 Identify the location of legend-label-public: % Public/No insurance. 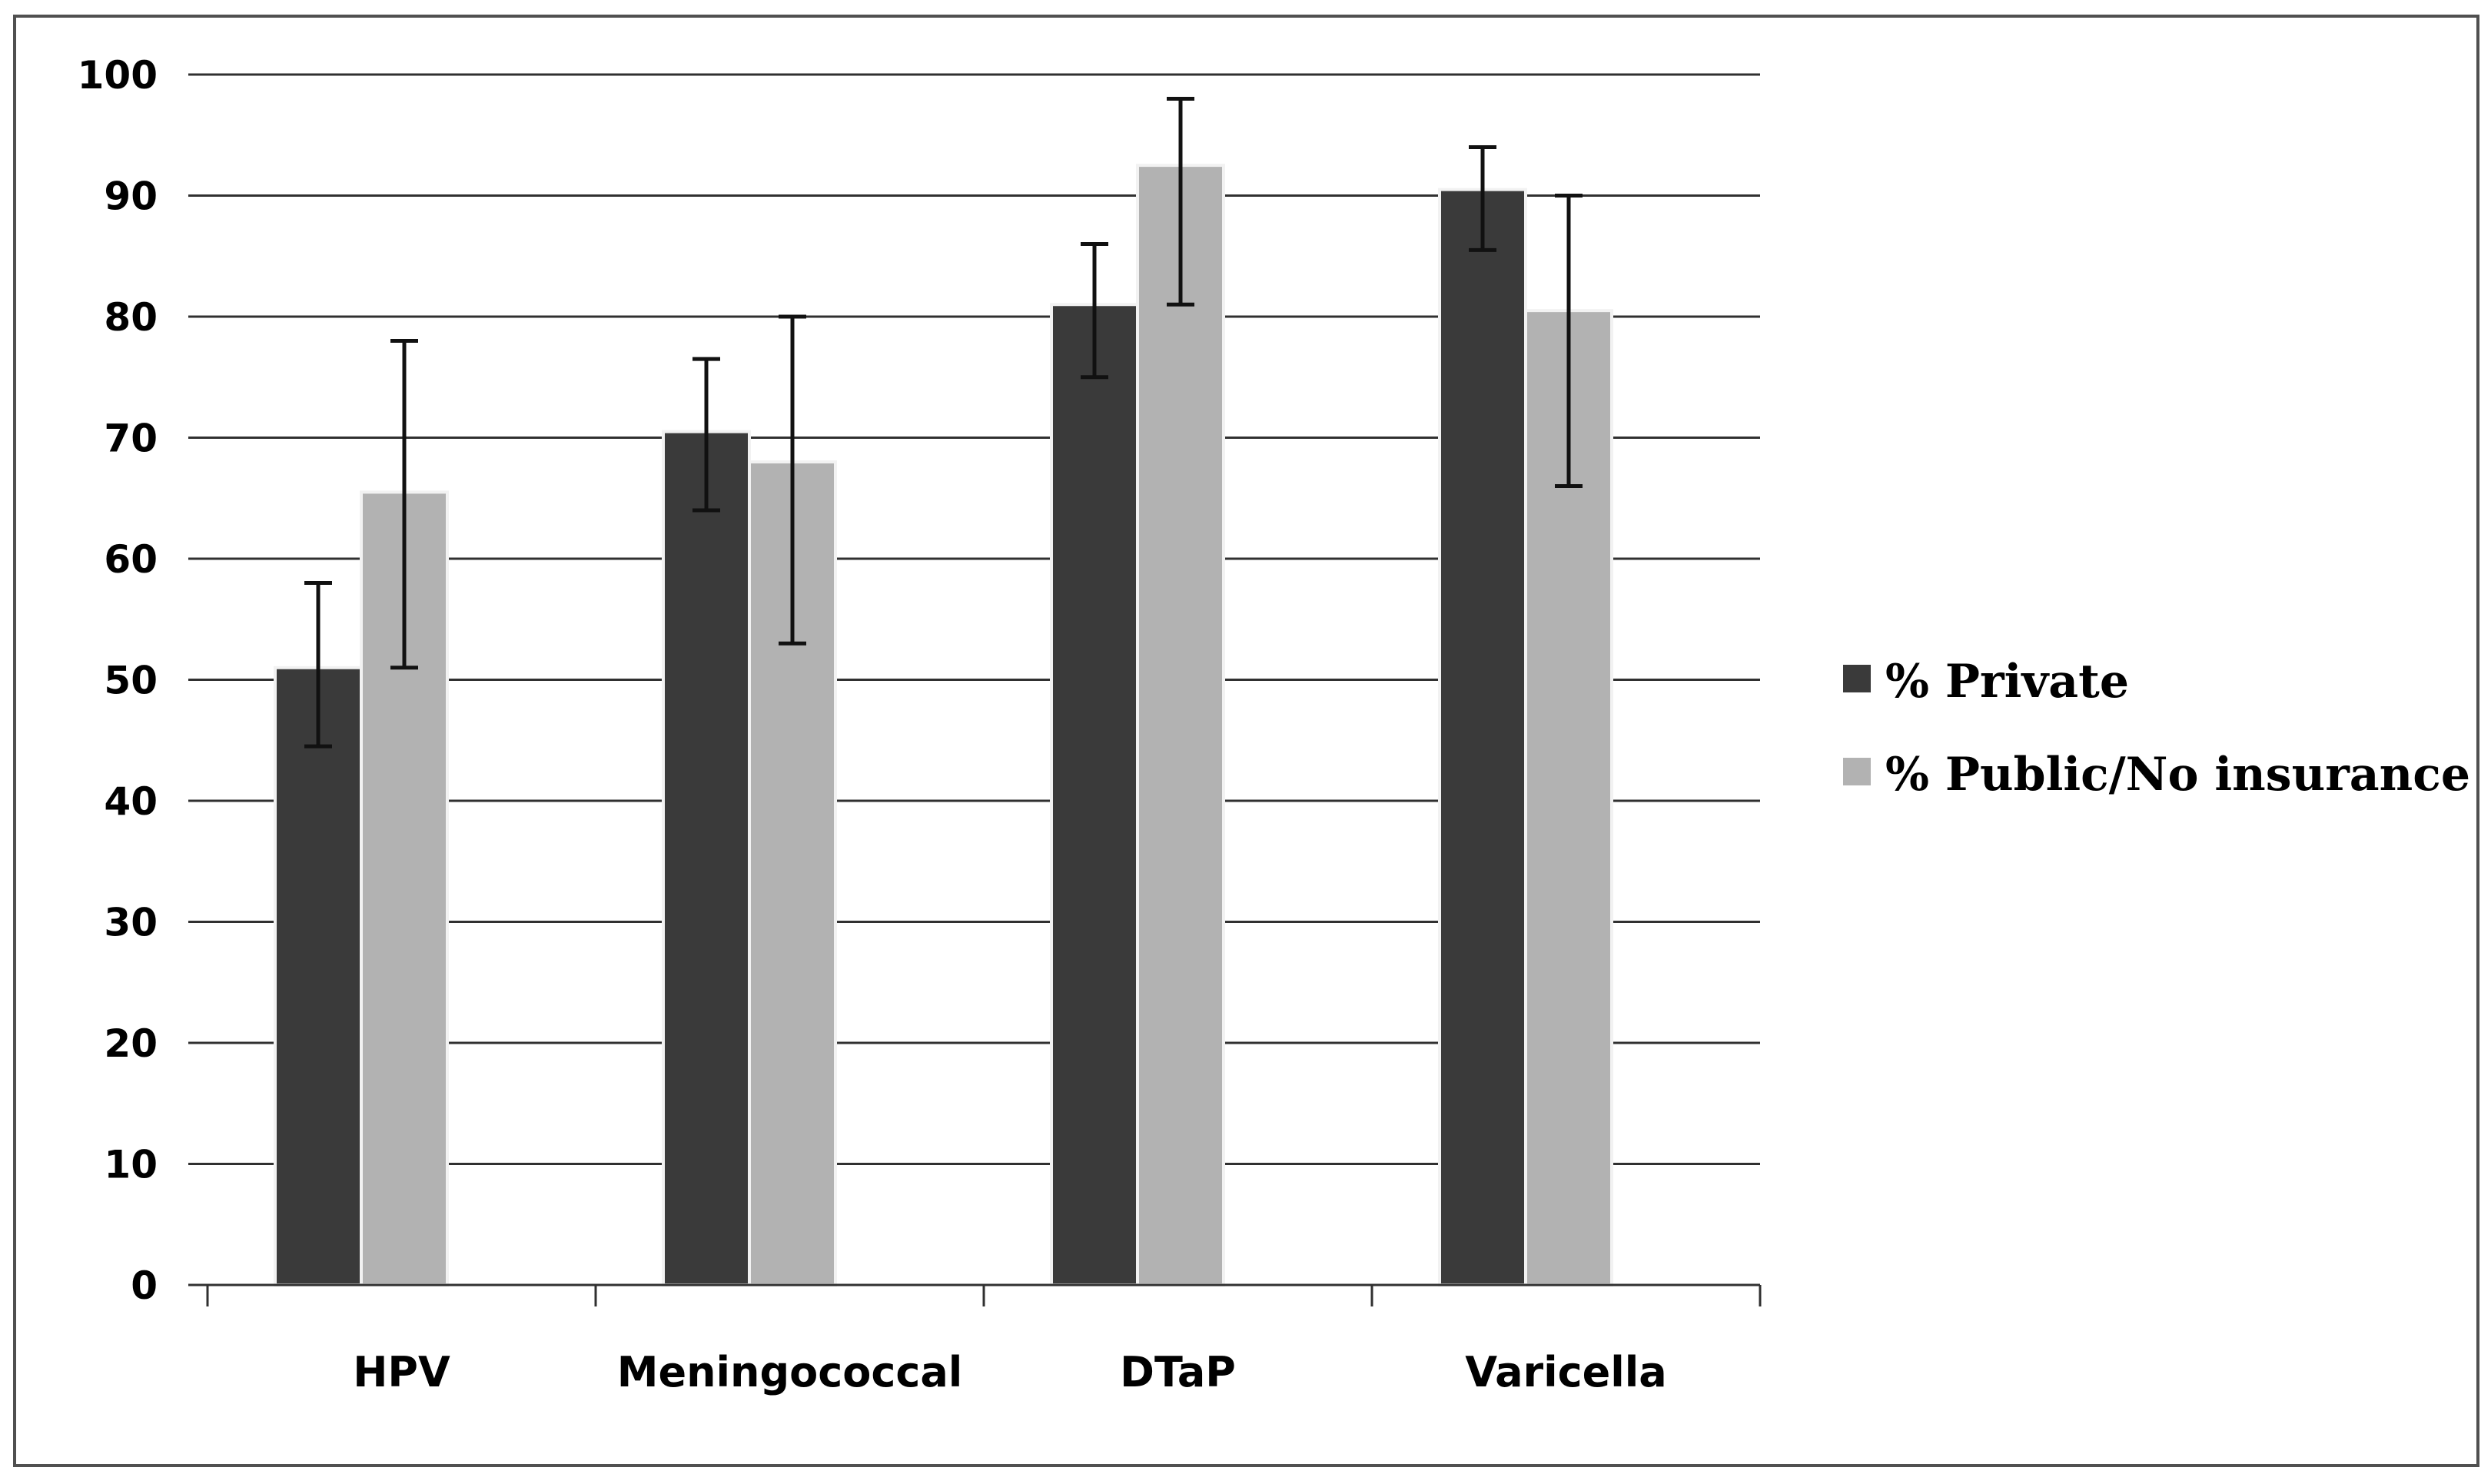
(2177, 775).